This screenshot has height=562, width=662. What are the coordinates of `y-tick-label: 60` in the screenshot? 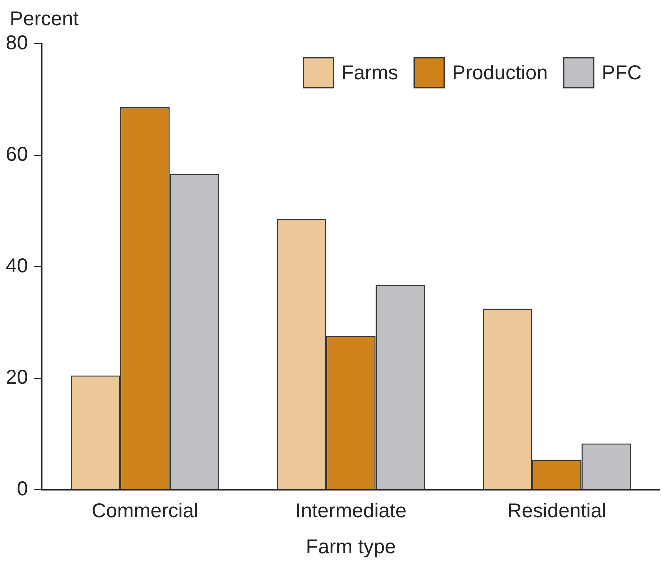 It's located at (17, 155).